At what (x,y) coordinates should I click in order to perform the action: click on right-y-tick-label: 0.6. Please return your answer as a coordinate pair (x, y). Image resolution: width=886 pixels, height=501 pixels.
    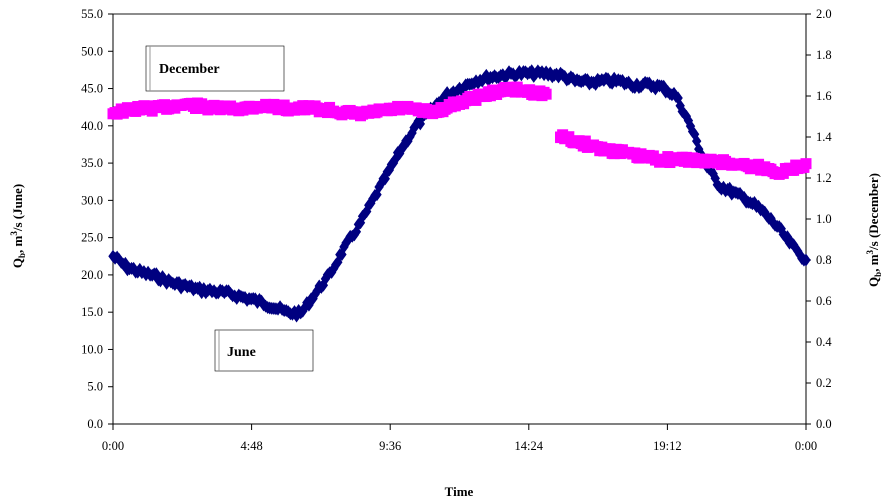
    Looking at the image, I should click on (824, 301).